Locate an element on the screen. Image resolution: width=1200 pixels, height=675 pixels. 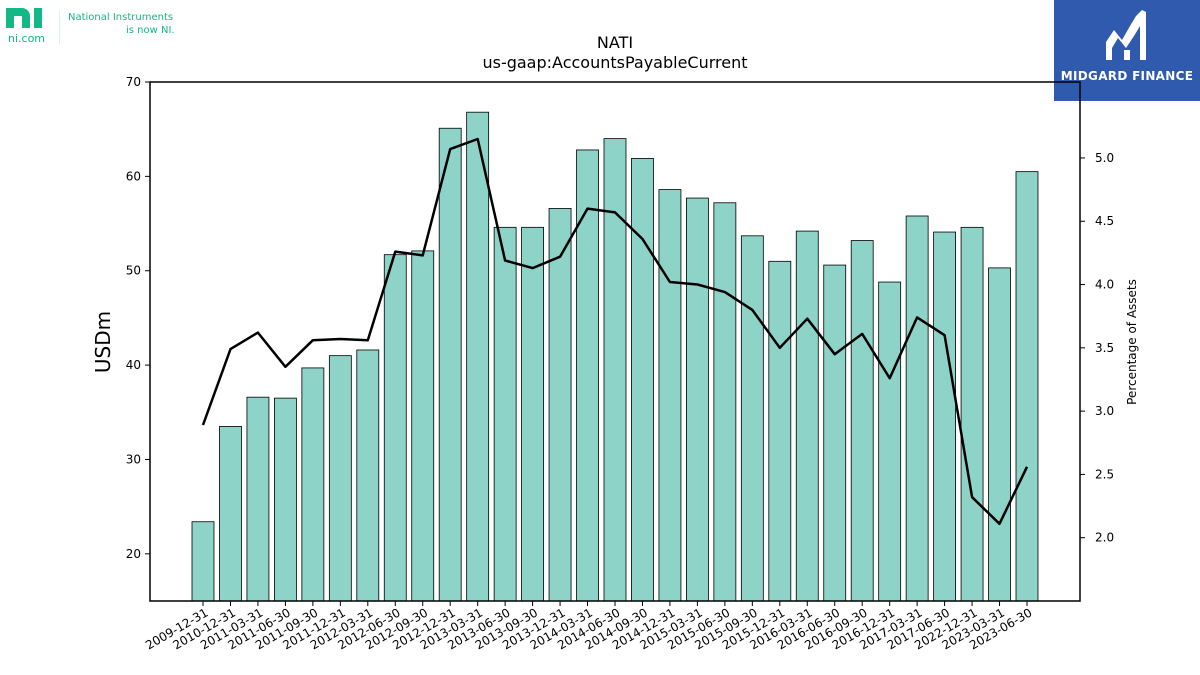
midgard-finance-logo: MIDGARD FINANCE is located at coordinates (1127, 50).